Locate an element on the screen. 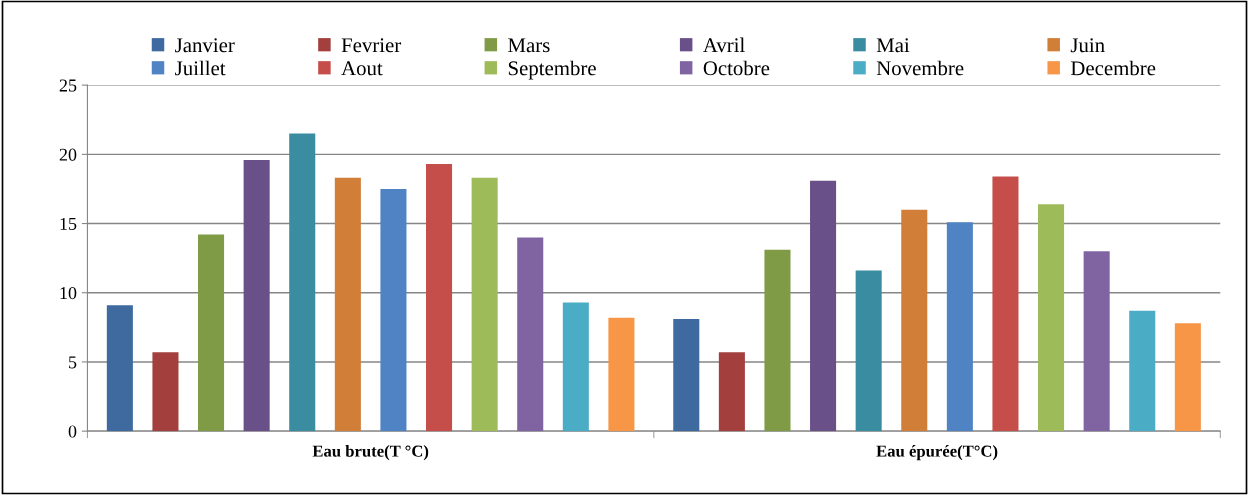 The width and height of the screenshot is (1249, 495). legend-label: Decembre is located at coordinates (1113, 68).